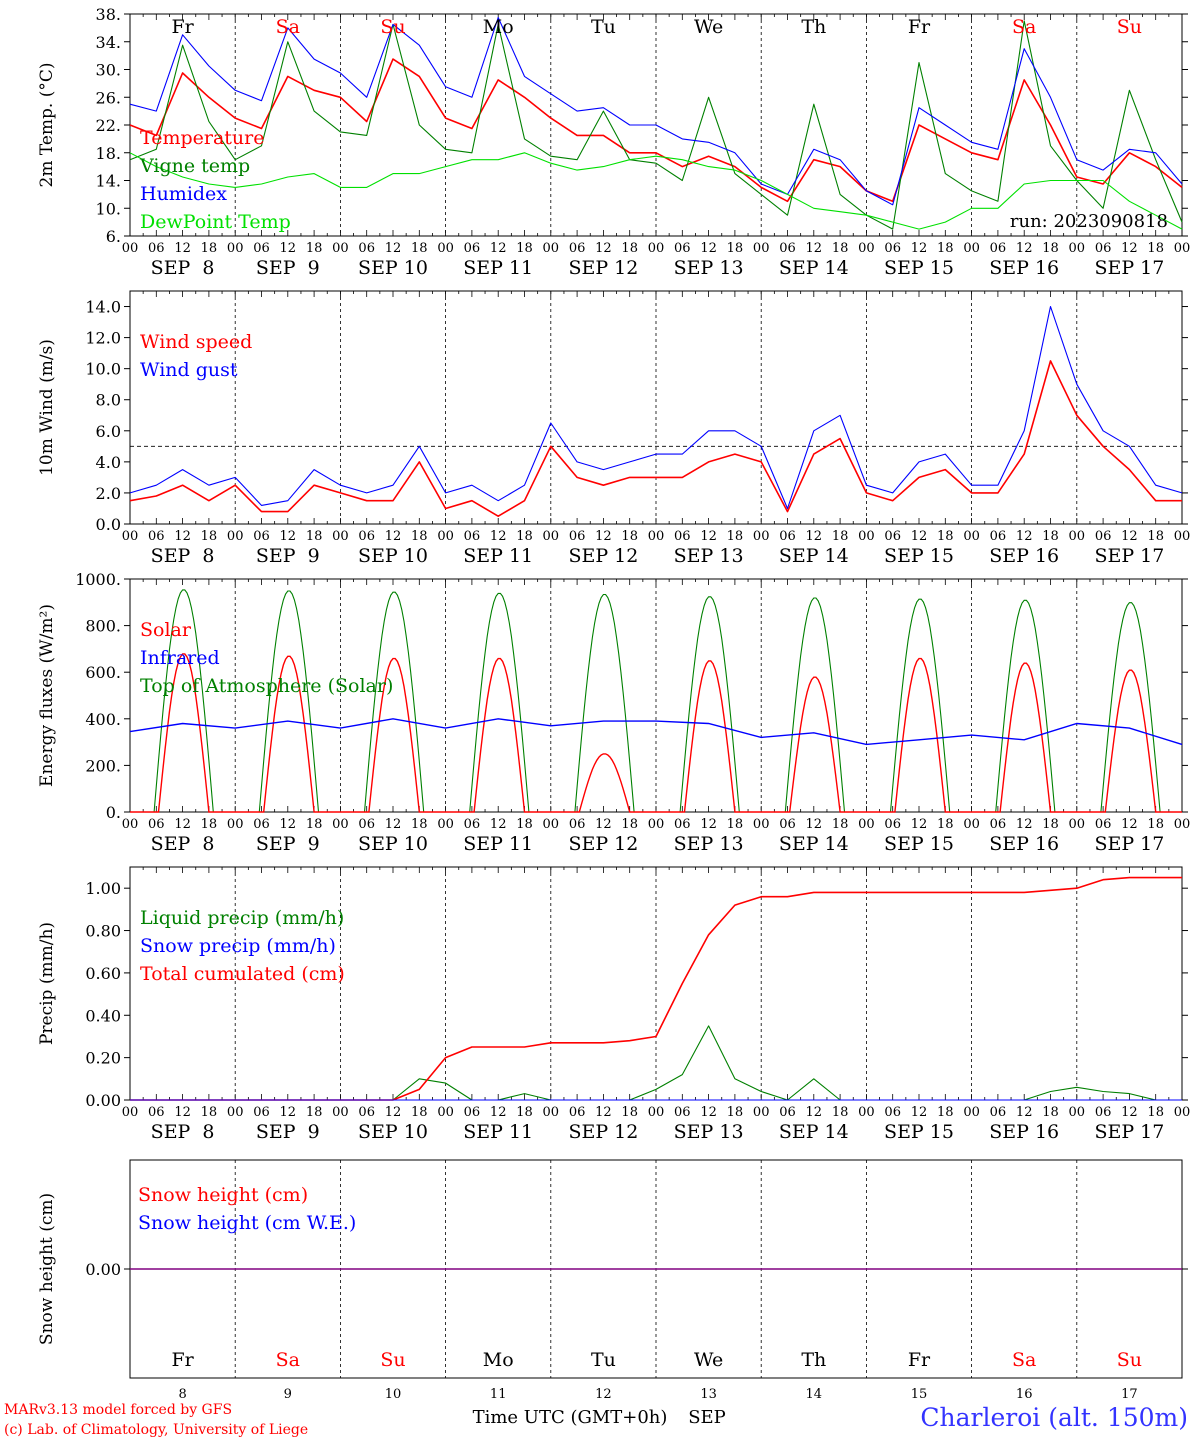 The height and width of the screenshot is (1440, 1194). I want to click on x-axis-month: SEP, so click(707, 1417).